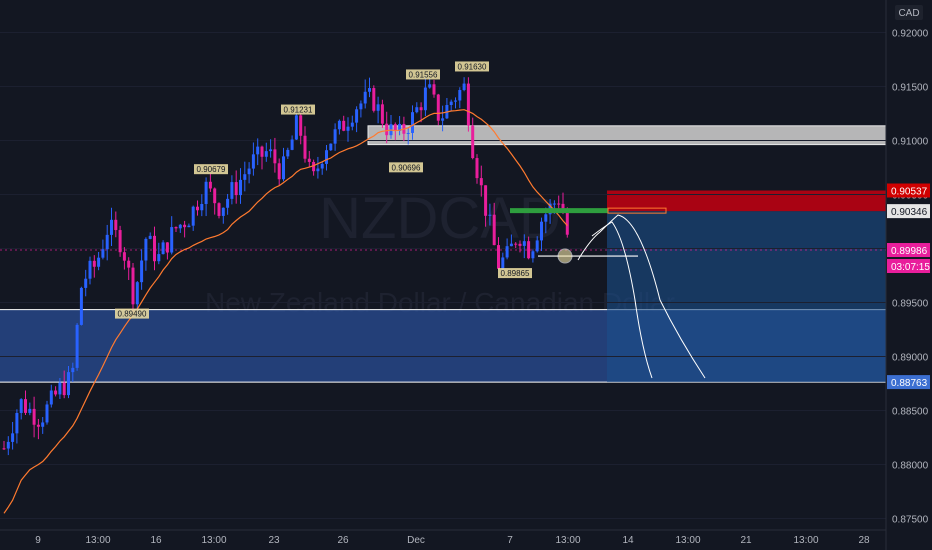 Image resolution: width=932 pixels, height=550 pixels. I want to click on time-tick-label: 21, so click(746, 540).